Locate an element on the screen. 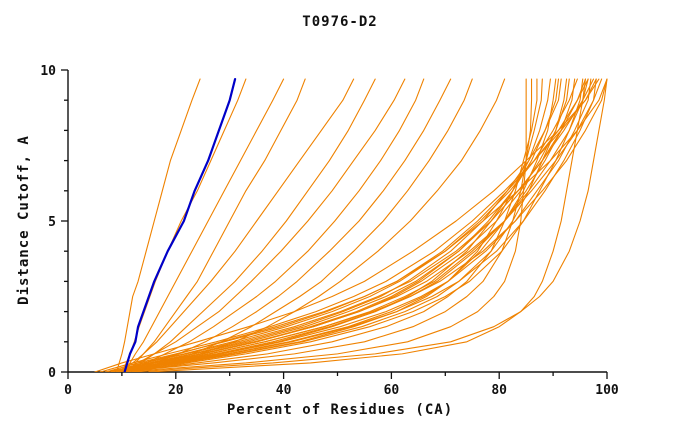  y-axis-label: Distance Cutoff, A is located at coordinates (24, 220).